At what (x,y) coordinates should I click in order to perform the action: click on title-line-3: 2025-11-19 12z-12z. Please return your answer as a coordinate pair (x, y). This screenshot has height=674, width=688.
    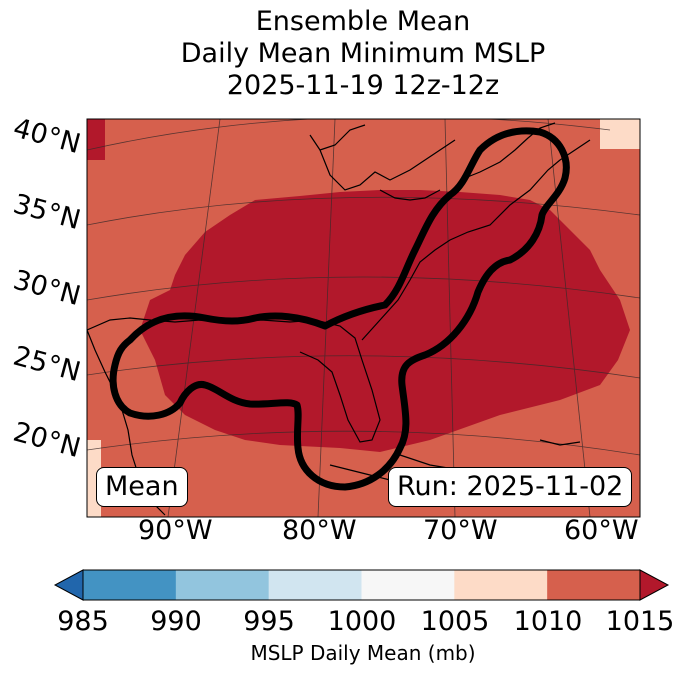
    Looking at the image, I should click on (363, 85).